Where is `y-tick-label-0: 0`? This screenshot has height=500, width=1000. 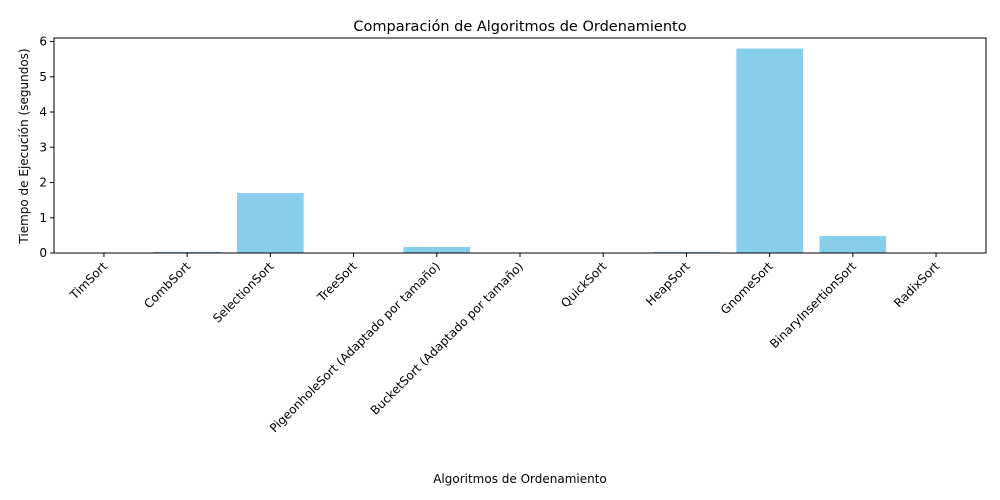
y-tick-label-0: 0 is located at coordinates (43, 253).